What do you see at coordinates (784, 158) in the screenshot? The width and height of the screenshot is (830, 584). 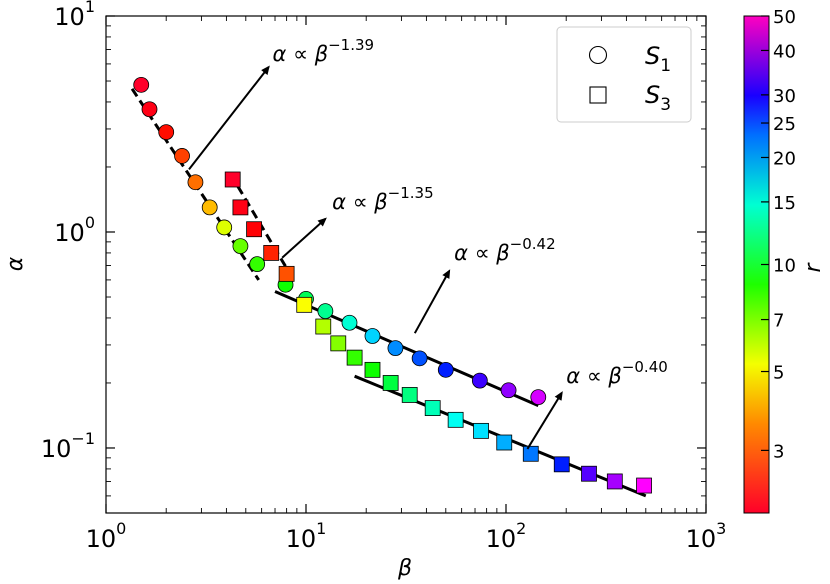 I see `colorbar-tick-label-5: 20` at bounding box center [784, 158].